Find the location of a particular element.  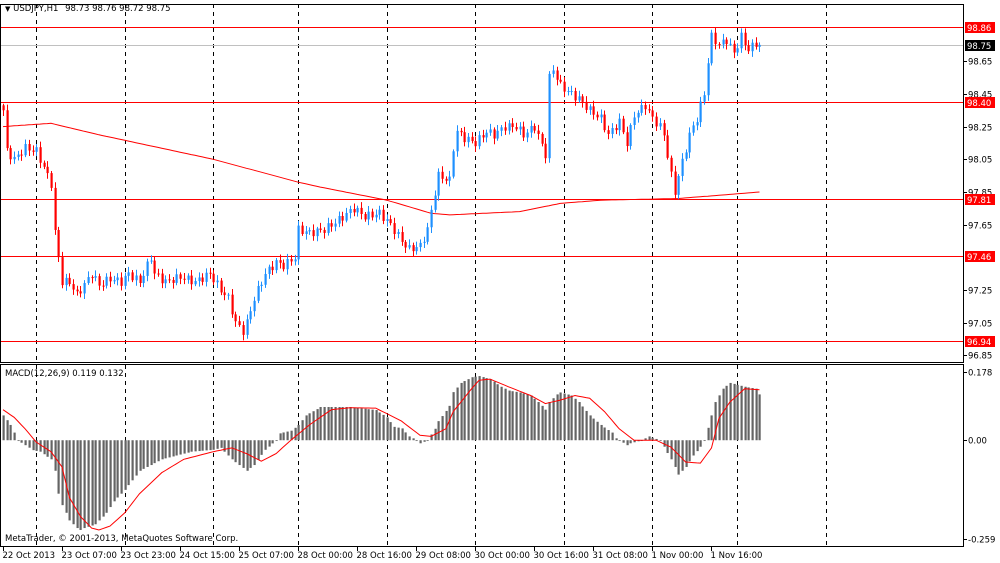

symbol-label: USDJPY,H1 is located at coordinates (36, 9).